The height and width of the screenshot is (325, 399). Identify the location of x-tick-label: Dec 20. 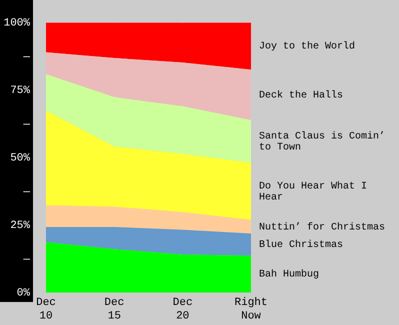
(182, 309).